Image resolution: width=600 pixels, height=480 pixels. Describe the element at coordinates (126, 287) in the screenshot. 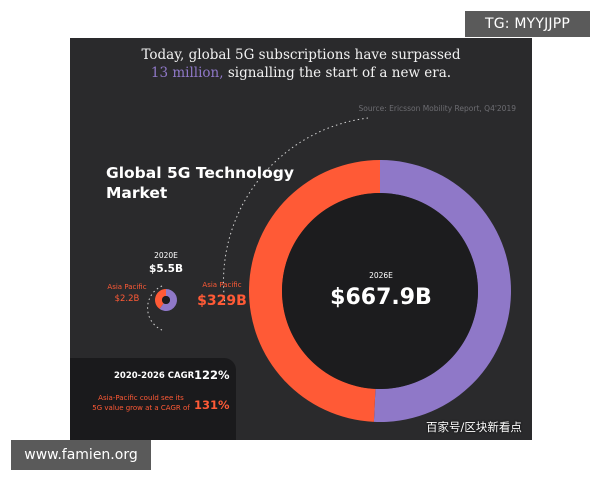

I see `small-donut-apac-label: Asia Pacific` at that location.